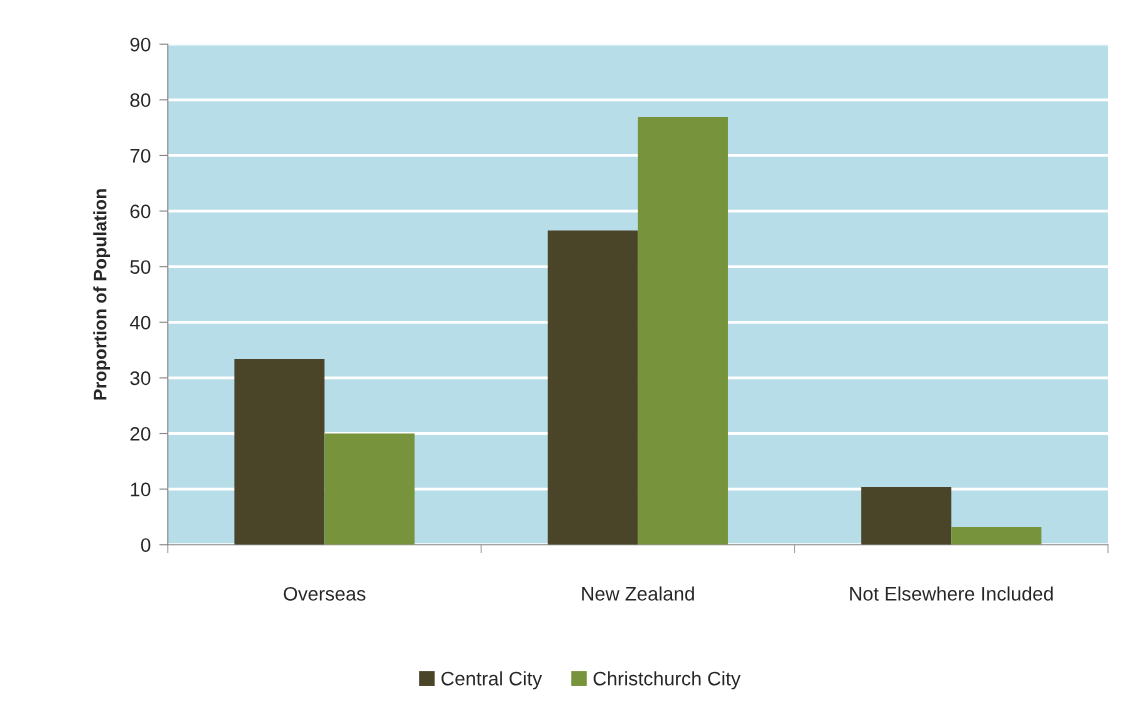 The height and width of the screenshot is (713, 1126). I want to click on y-axis-title: Proportion of Population, so click(102, 294).